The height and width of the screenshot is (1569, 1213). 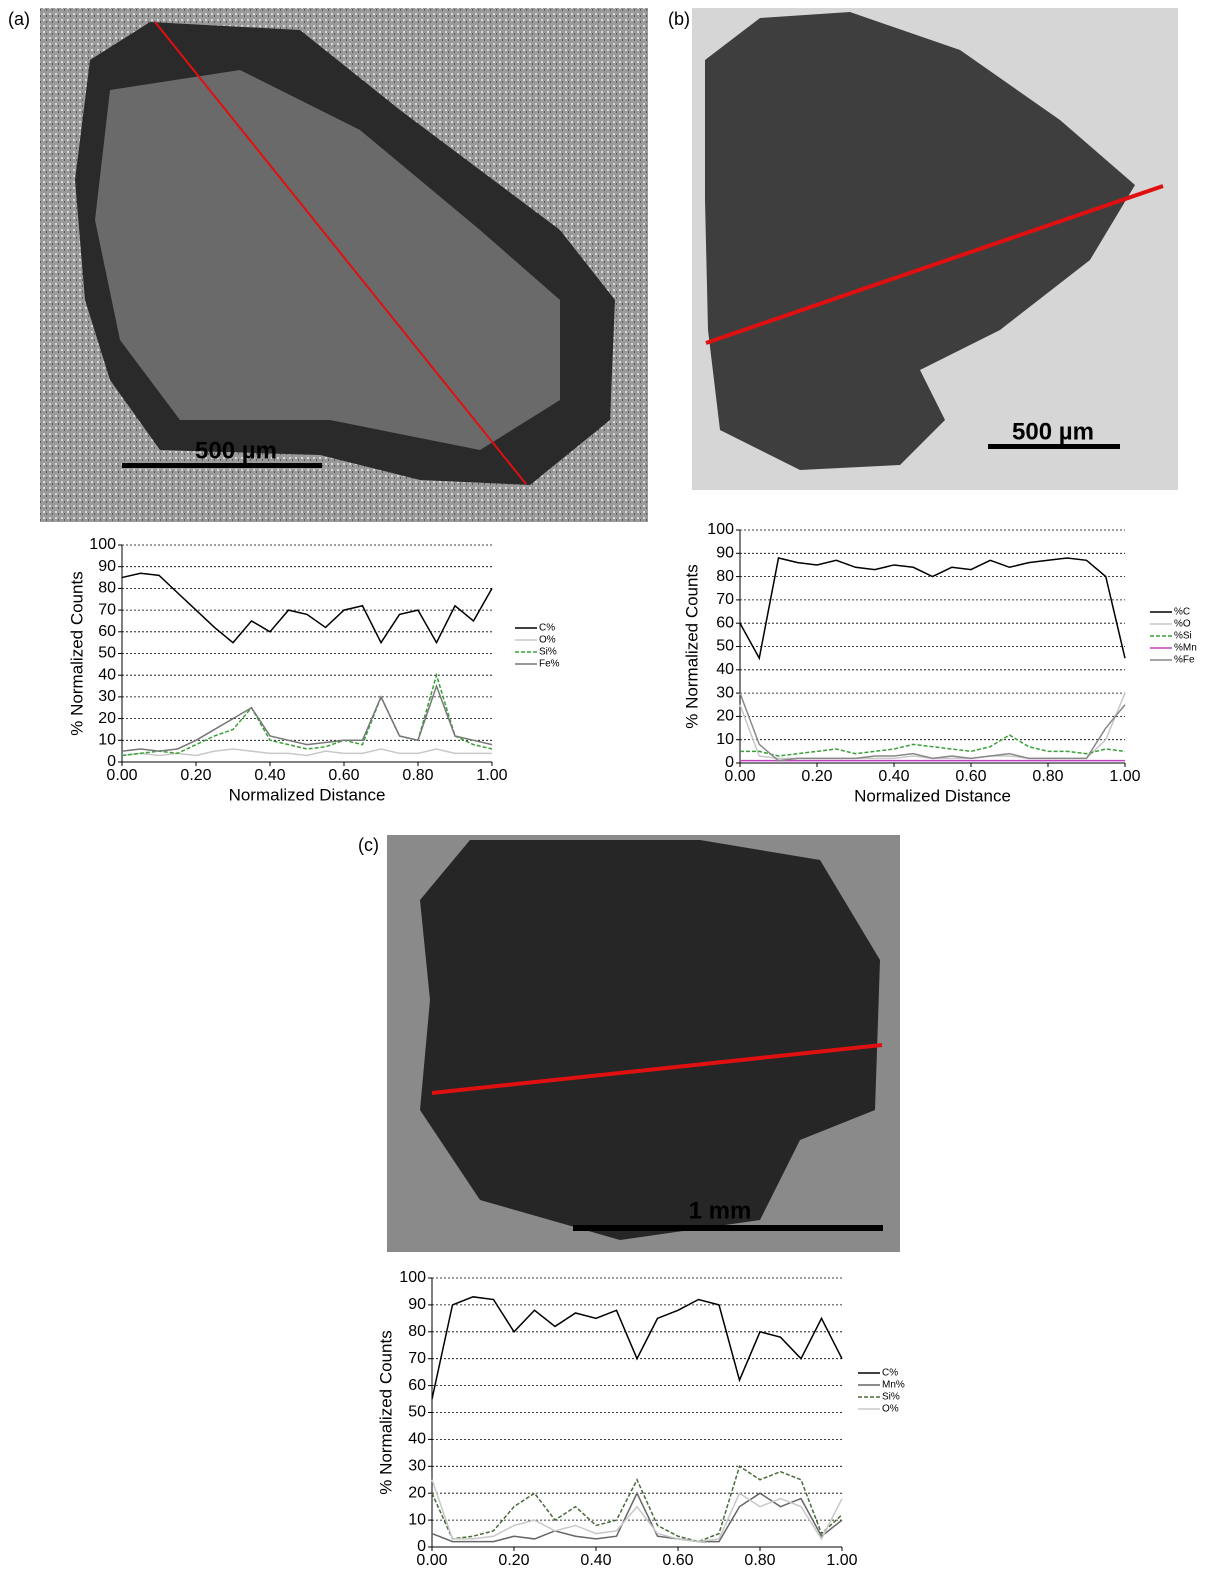 I want to click on legend-label: %C, so click(x=1182, y=612).